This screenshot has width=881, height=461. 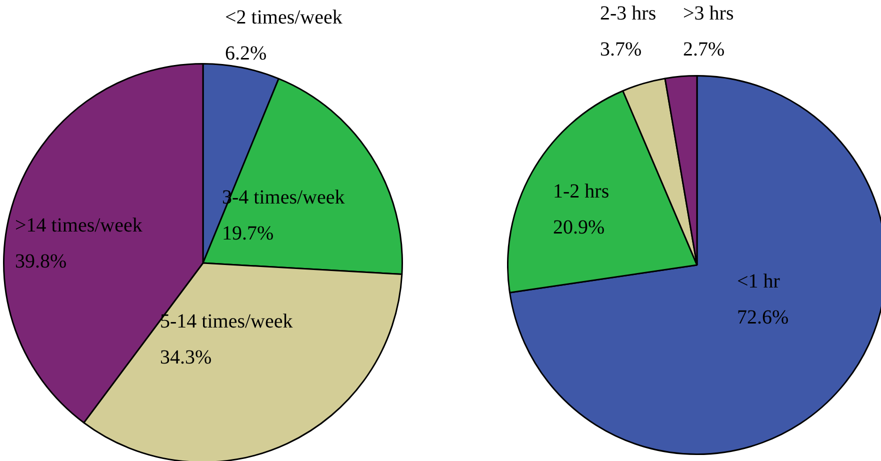 I want to click on data-label: 2.7%, so click(x=704, y=49).